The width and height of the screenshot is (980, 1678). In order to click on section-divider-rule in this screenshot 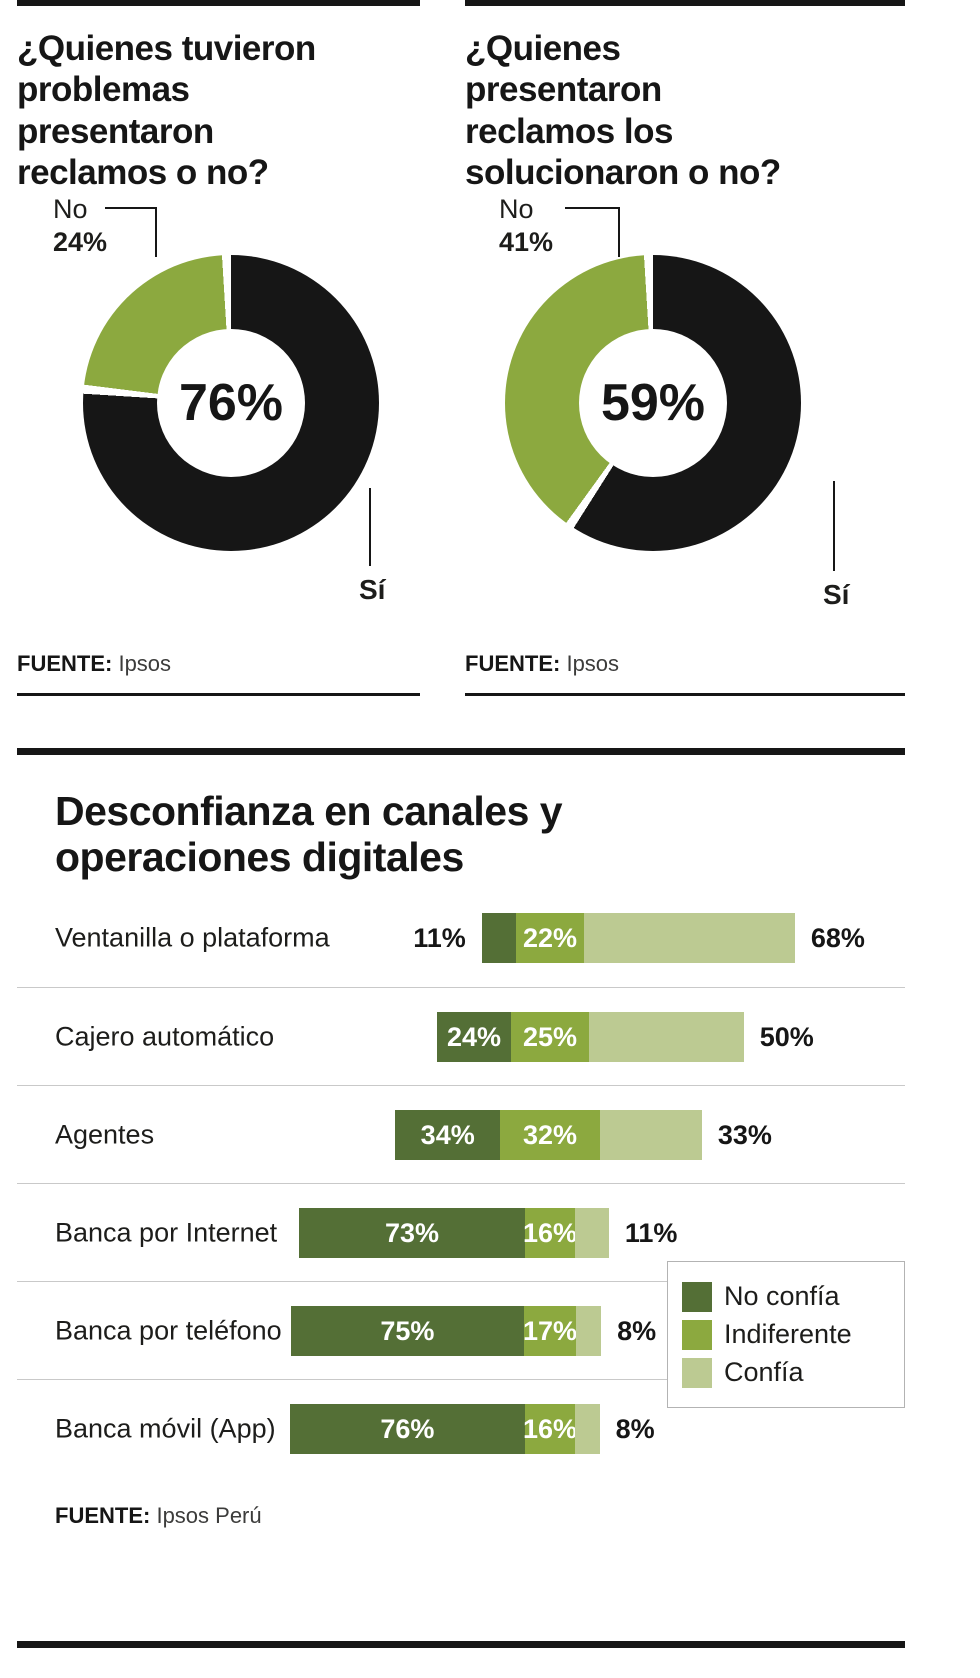, I will do `click(461, 752)`.